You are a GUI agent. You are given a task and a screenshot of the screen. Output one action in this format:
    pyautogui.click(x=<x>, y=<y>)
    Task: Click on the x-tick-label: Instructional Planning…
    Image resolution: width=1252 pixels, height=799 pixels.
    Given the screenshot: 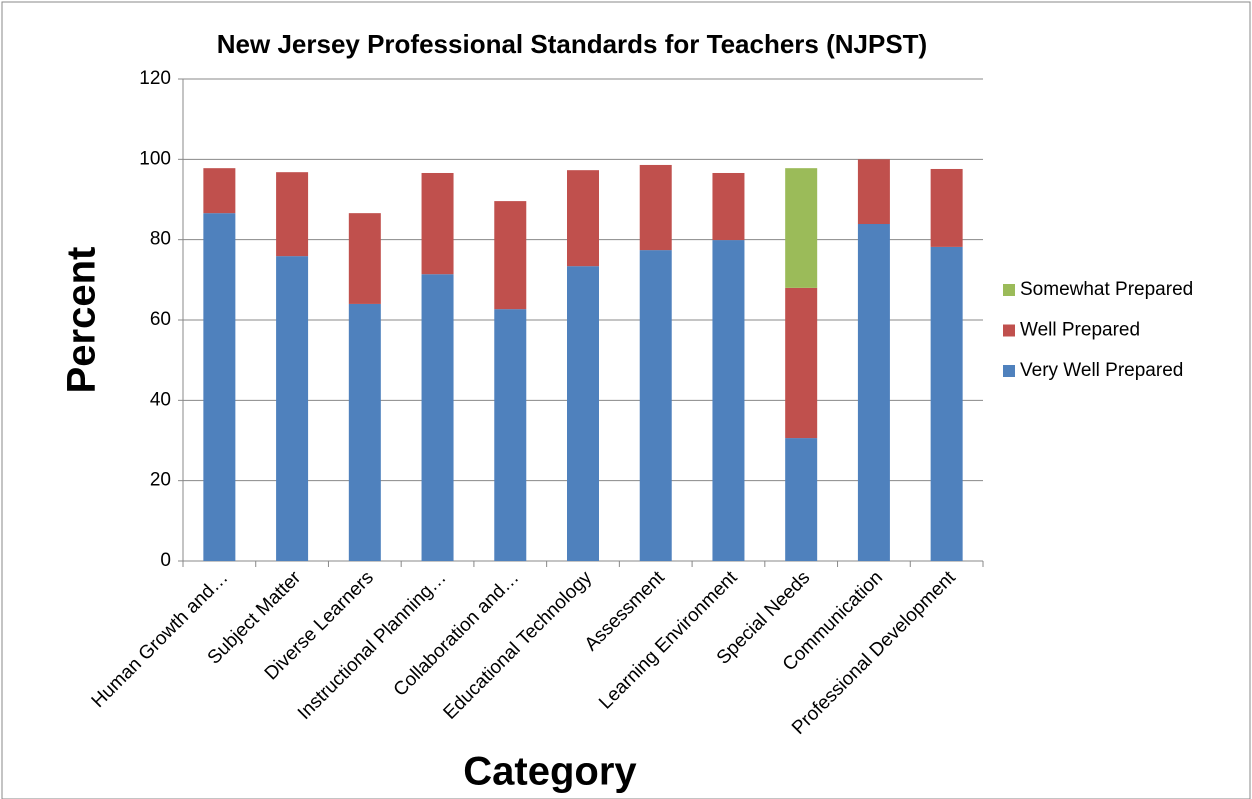 What is the action you would take?
    pyautogui.click(x=372, y=645)
    